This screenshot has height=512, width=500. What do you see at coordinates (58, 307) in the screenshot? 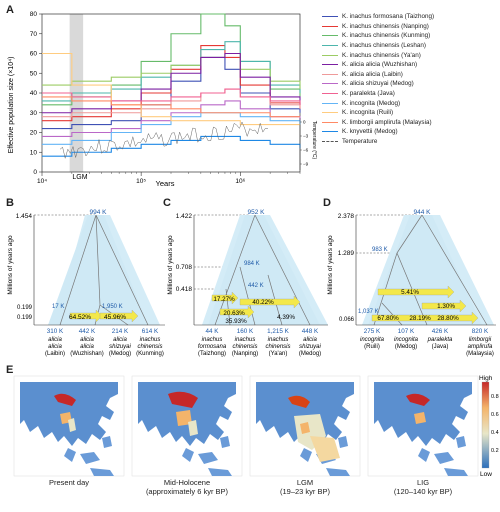
I see `panel-b-ne-17: 17 K` at bounding box center [58, 307].